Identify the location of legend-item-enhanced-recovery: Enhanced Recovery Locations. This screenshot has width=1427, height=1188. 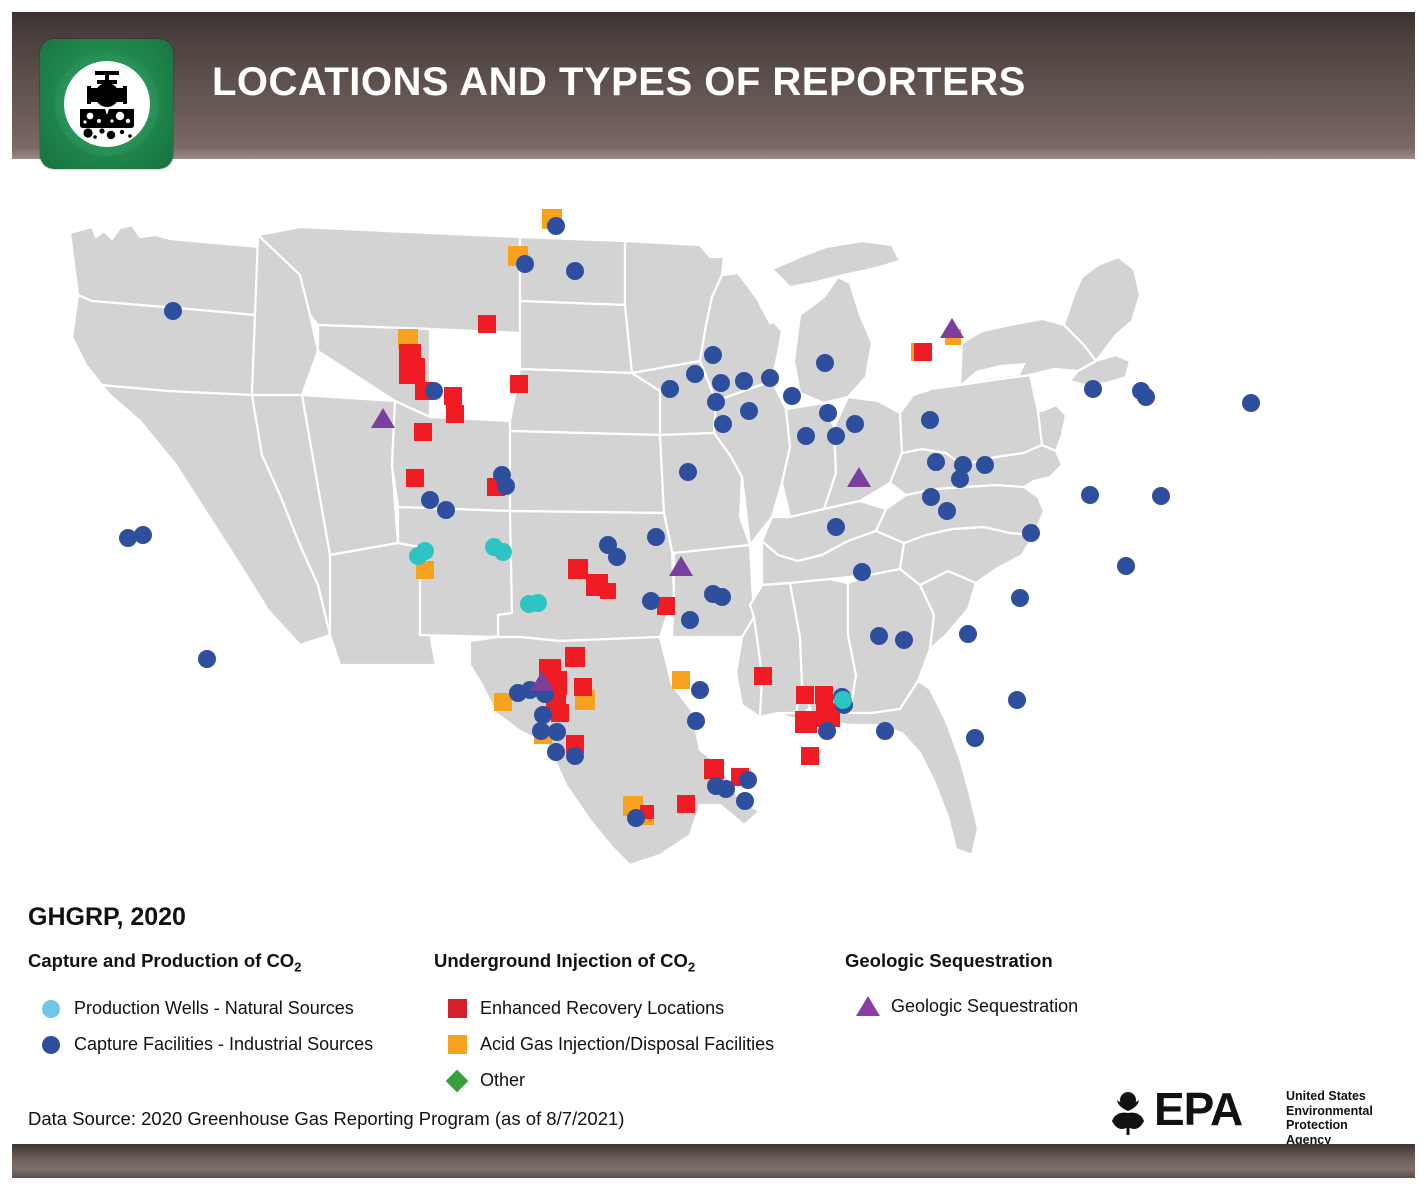
(604, 1009).